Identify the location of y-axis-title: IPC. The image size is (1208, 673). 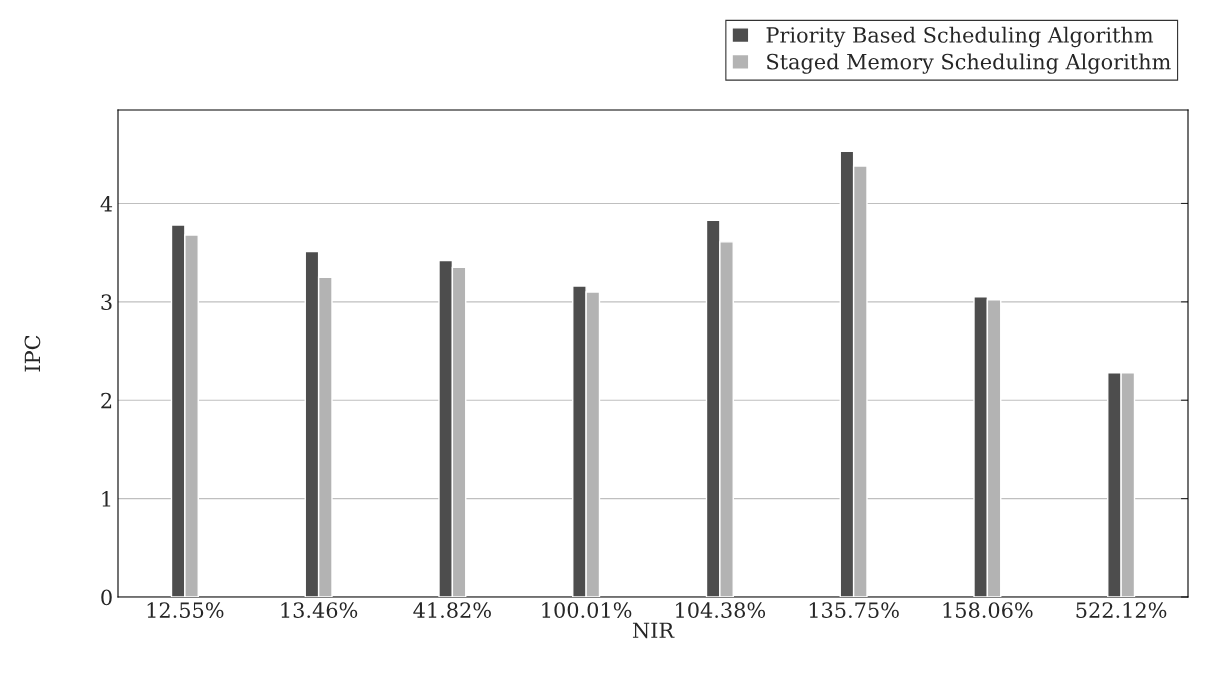
(32, 353).